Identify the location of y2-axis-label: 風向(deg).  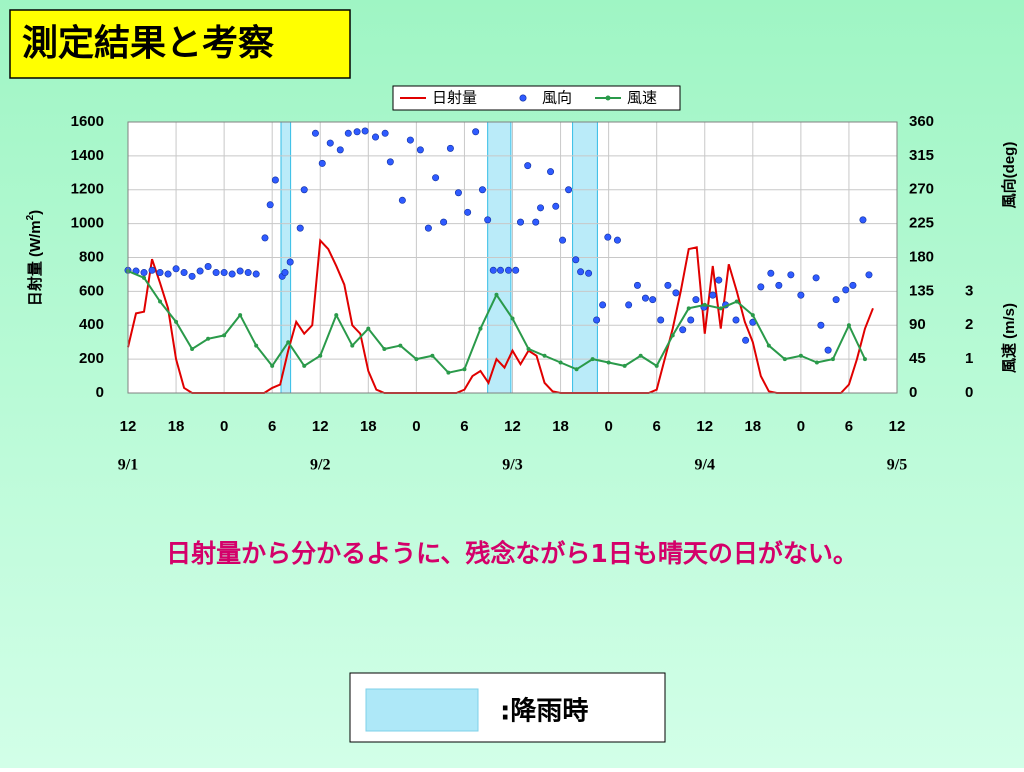
(1009, 175).